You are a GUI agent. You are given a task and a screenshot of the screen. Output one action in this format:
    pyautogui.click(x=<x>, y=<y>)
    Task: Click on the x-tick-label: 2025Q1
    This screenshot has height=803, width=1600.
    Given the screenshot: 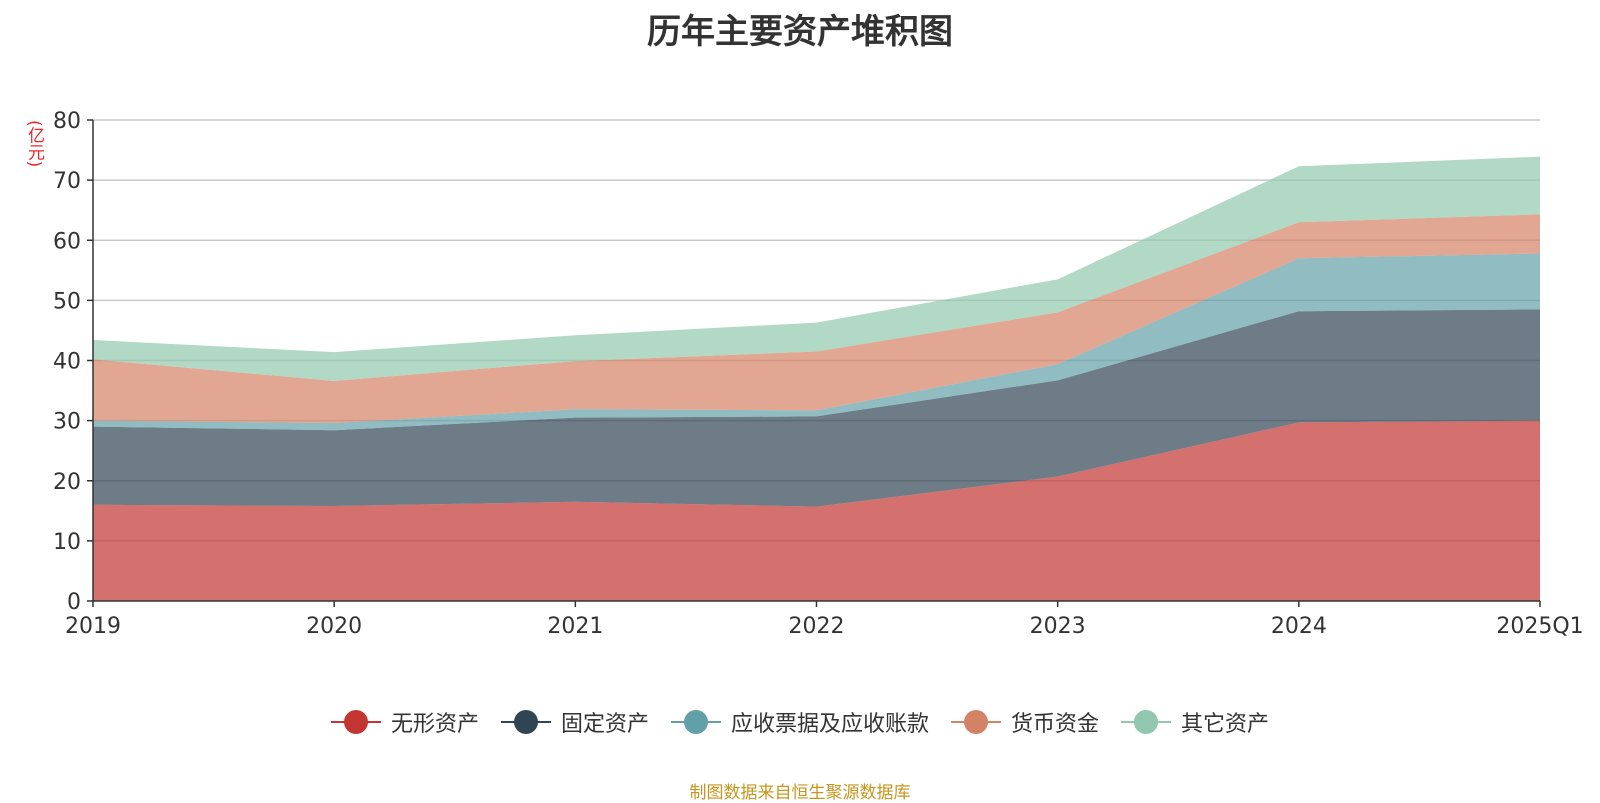 What is the action you would take?
    pyautogui.click(x=1539, y=626)
    